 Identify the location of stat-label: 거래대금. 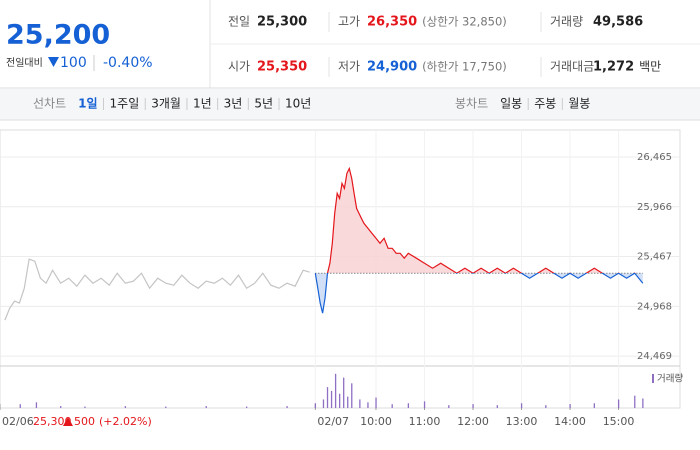
(572, 67).